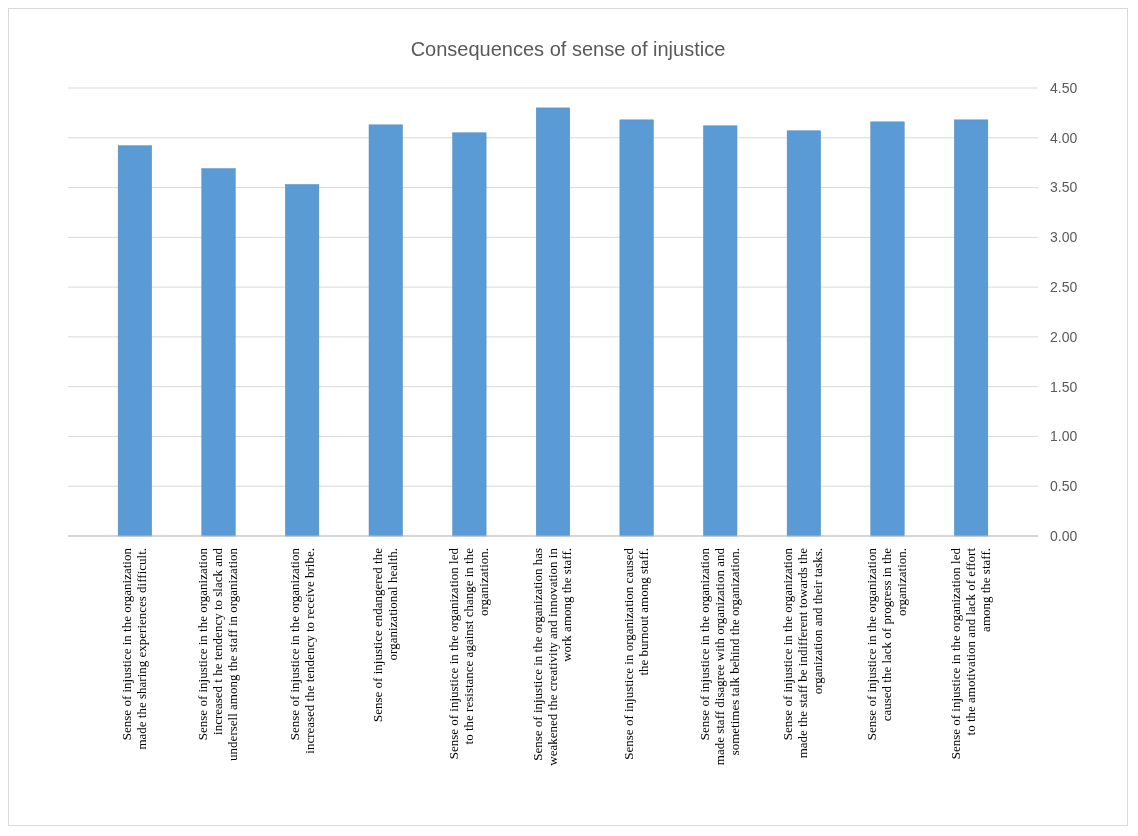 The image size is (1138, 836). What do you see at coordinates (568, 49) in the screenshot?
I see `chart-title: Consequences of sense of injustice` at bounding box center [568, 49].